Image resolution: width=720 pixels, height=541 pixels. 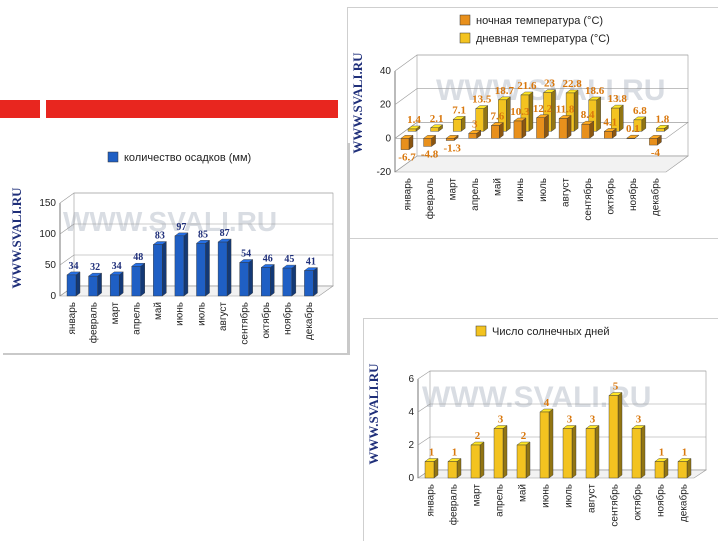 I want to click on data-label: 18.7, so click(x=505, y=91).